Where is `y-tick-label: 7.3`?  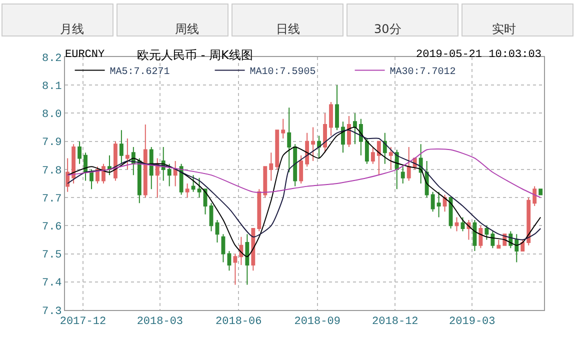
y-tick-label: 7.3 is located at coordinates (52, 312).